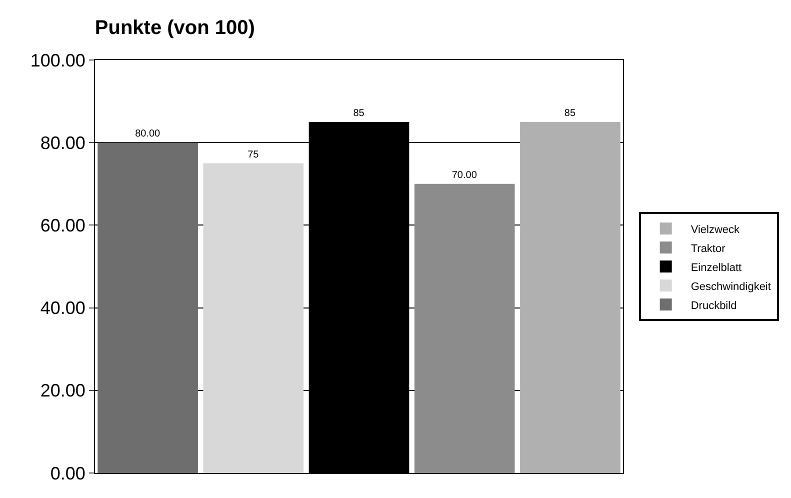 The height and width of the screenshot is (498, 791). I want to click on chart-title: Punkte (von 100), so click(174, 27).